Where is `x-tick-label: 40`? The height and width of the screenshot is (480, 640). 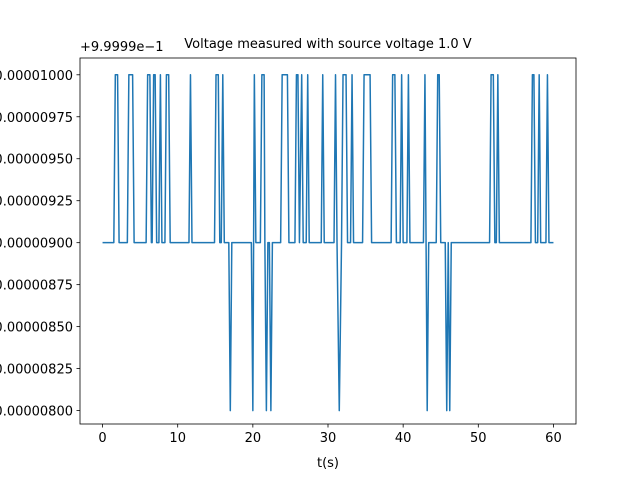 x-tick-label: 40 is located at coordinates (403, 438).